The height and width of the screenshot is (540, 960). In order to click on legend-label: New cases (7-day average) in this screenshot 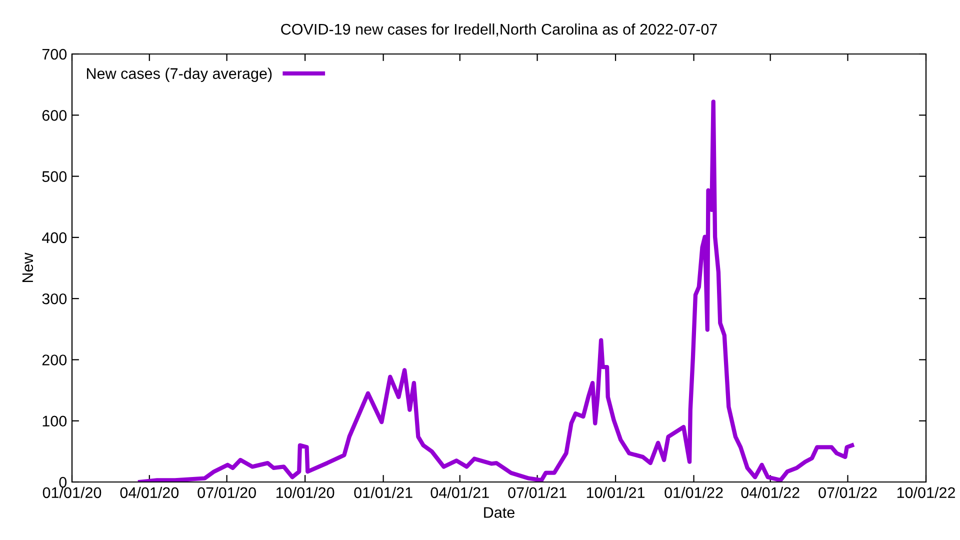, I will do `click(179, 75)`.